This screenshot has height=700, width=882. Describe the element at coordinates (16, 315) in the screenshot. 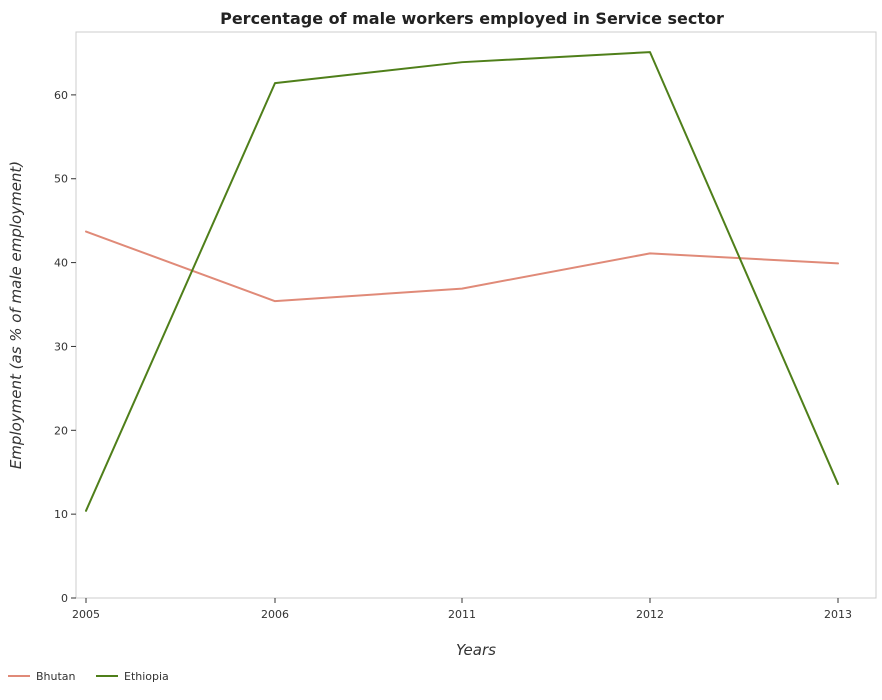

I see `y-axis-title: Employment (as % of male employment)` at that location.